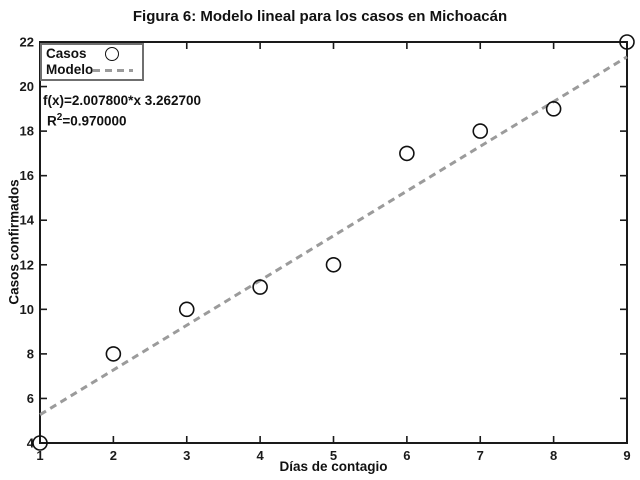 The width and height of the screenshot is (640, 480). What do you see at coordinates (333, 455) in the screenshot?
I see `x-tick-label: 5` at bounding box center [333, 455].